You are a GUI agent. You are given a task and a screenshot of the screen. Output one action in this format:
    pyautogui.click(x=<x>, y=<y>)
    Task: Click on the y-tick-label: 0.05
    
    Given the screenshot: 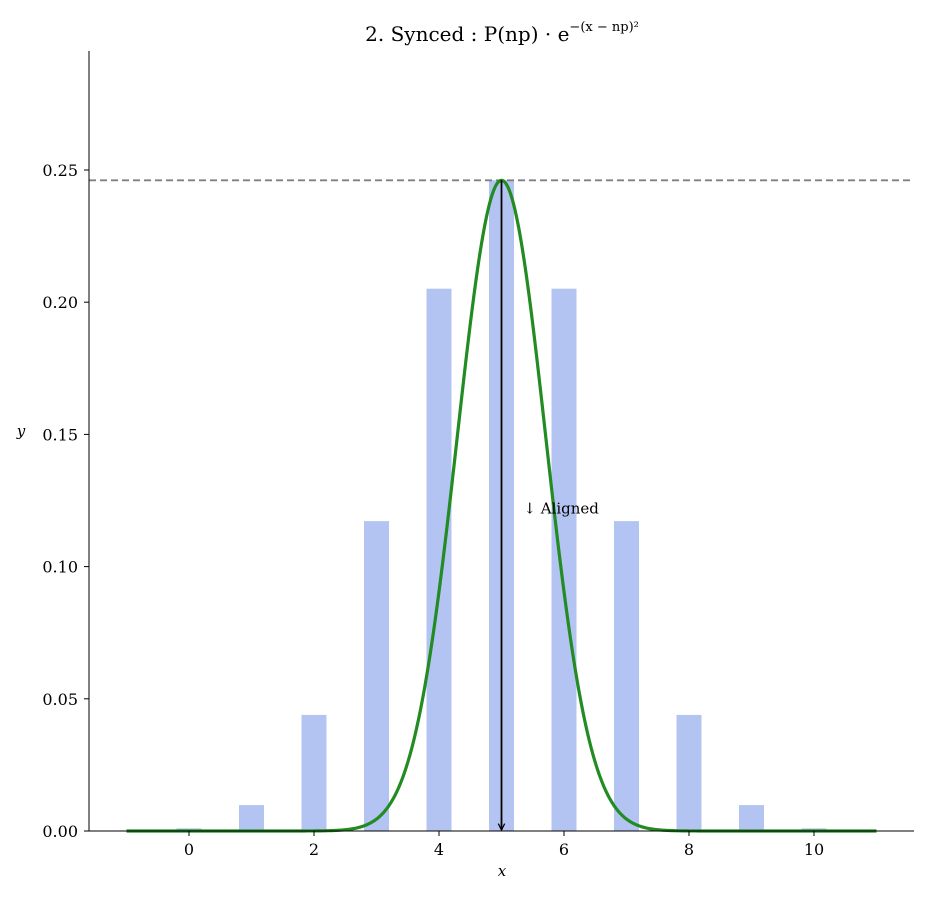 What is the action you would take?
    pyautogui.click(x=60, y=699)
    